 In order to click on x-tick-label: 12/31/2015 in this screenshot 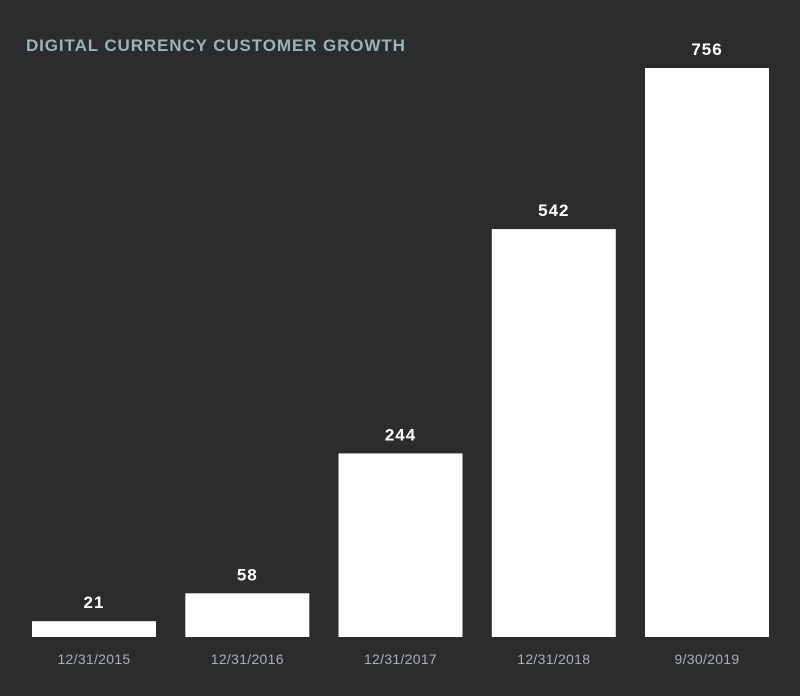, I will do `click(93, 659)`.